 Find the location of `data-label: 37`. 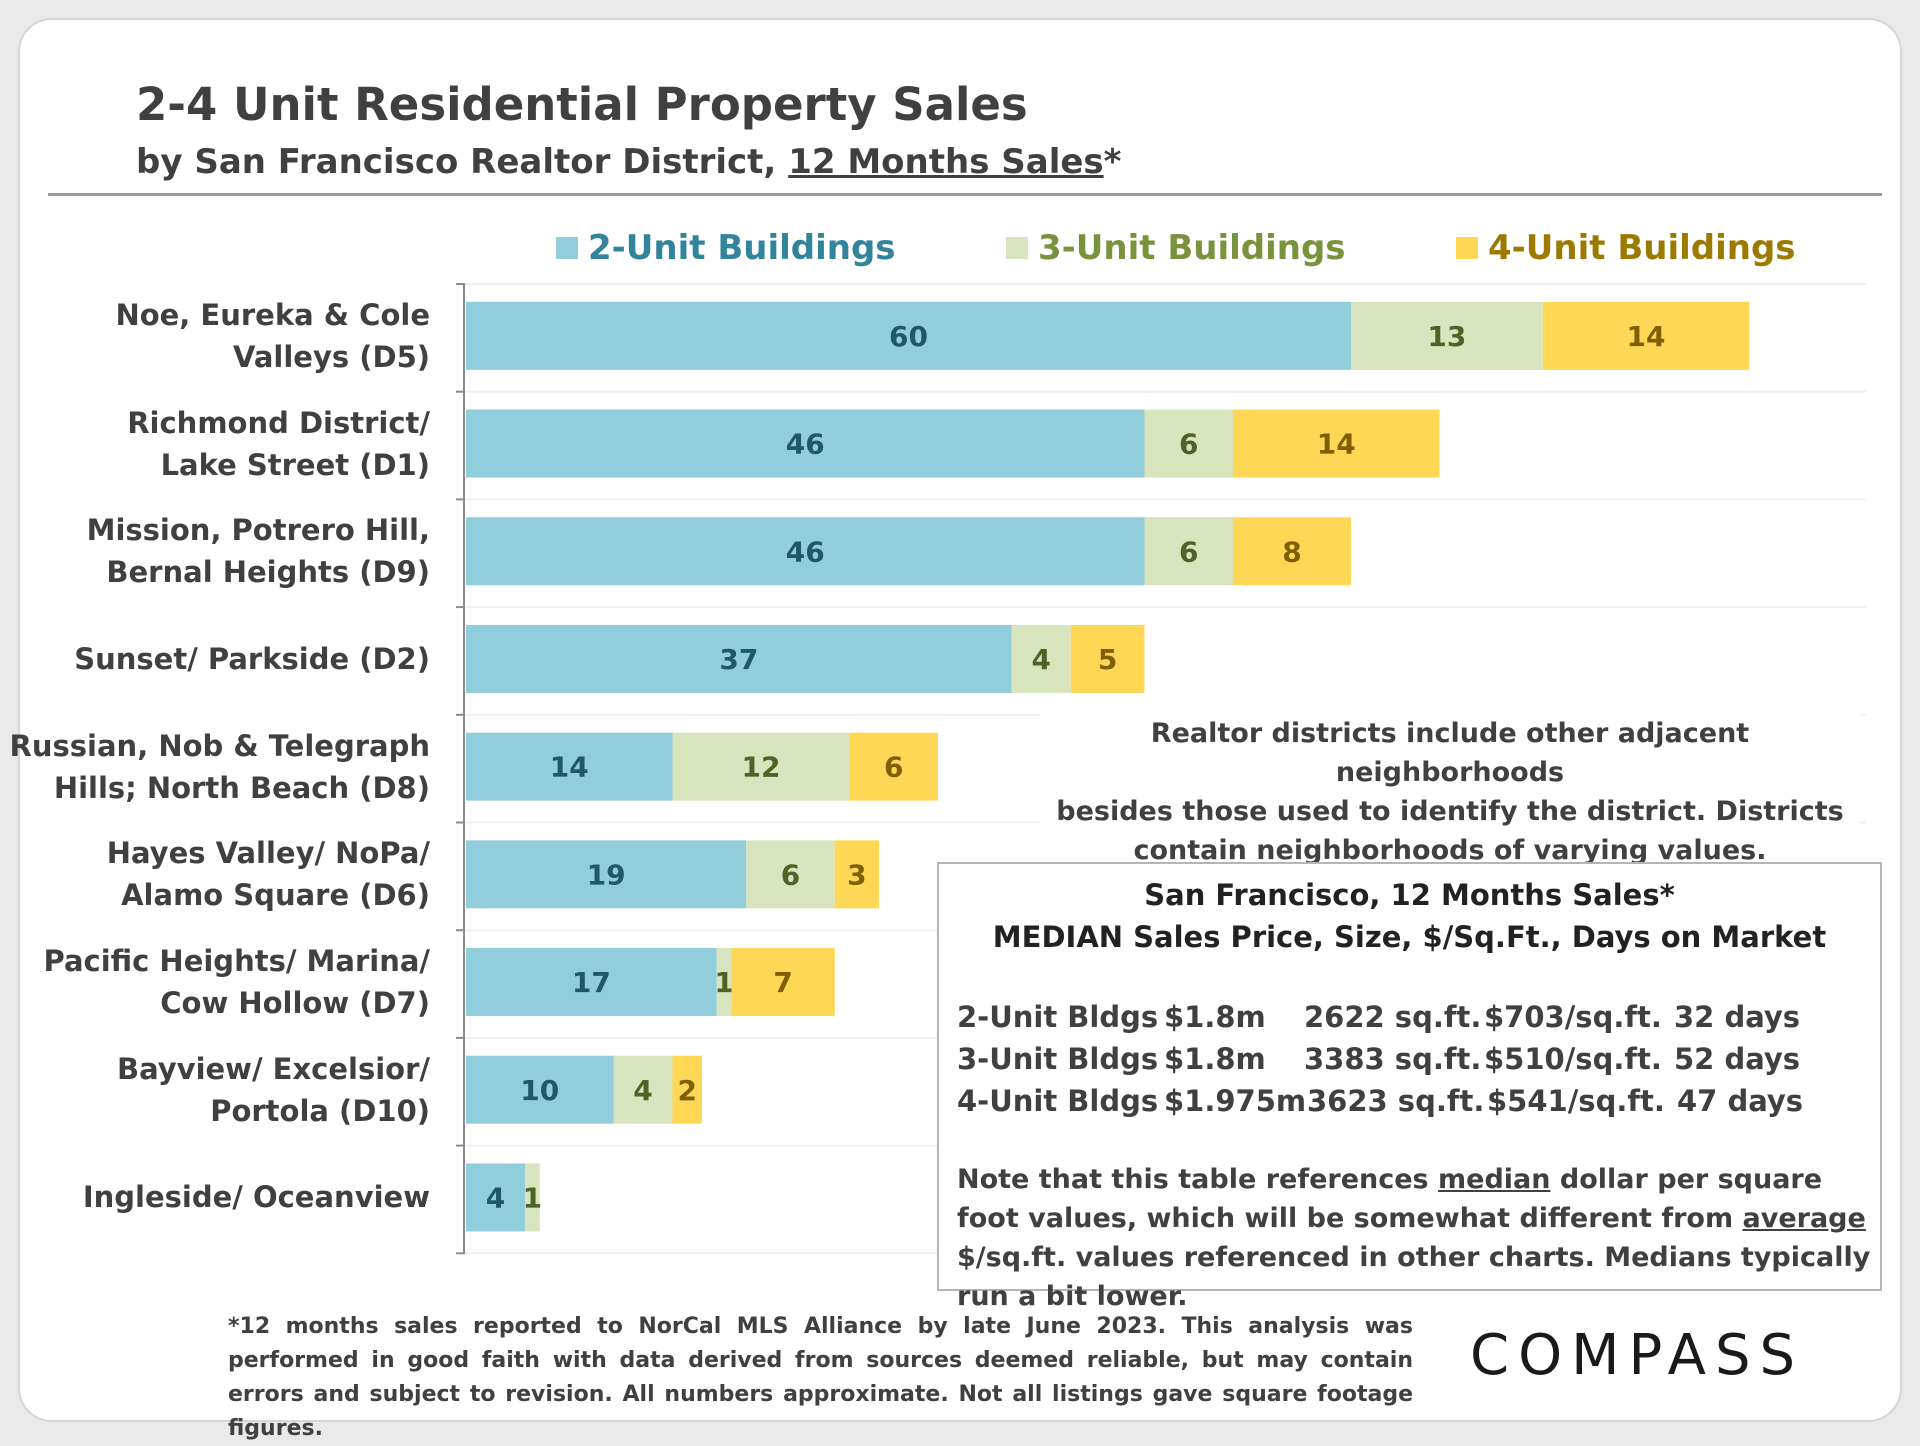

data-label: 37 is located at coordinates (738, 659).